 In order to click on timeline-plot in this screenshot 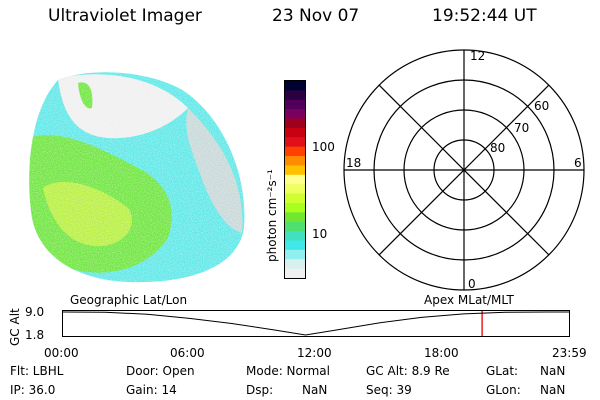, I will do `click(316, 323)`.